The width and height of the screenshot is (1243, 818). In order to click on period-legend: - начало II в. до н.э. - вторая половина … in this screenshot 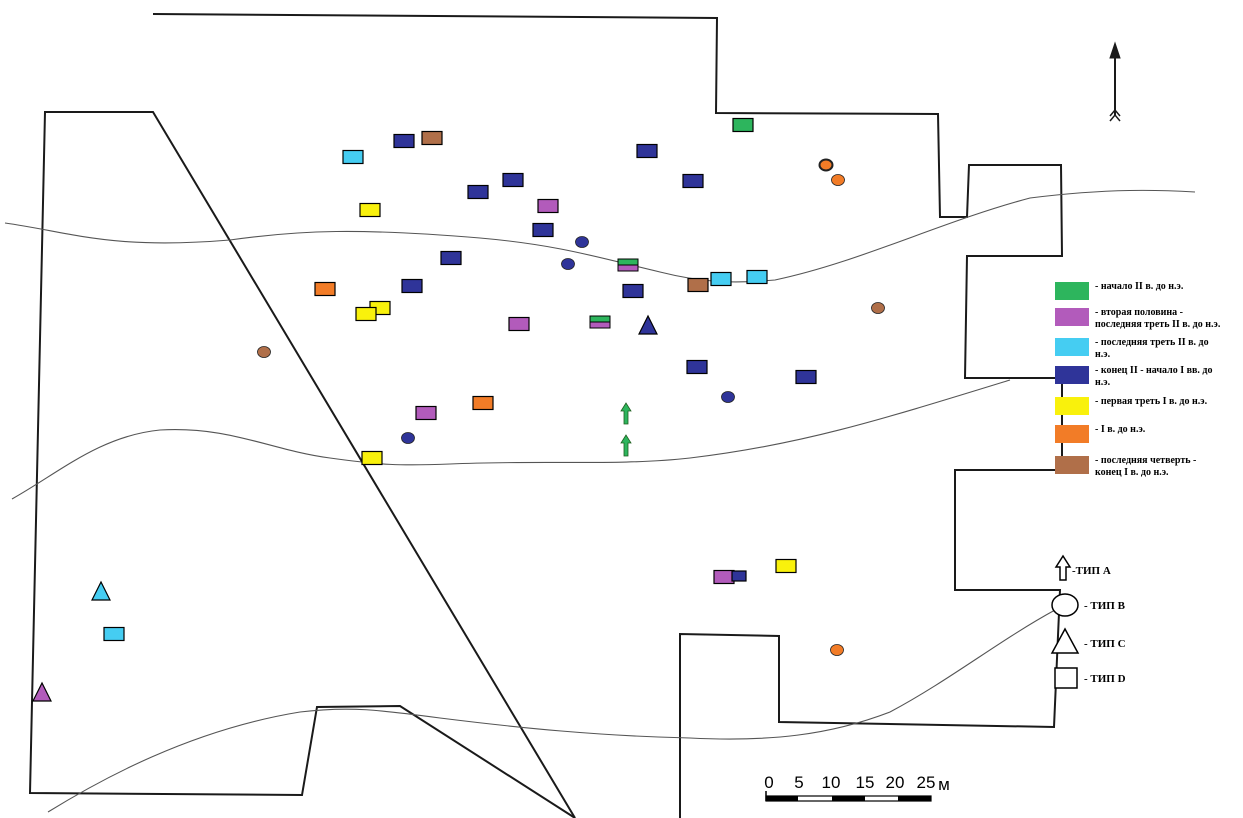, I will do `click(1138, 379)`.